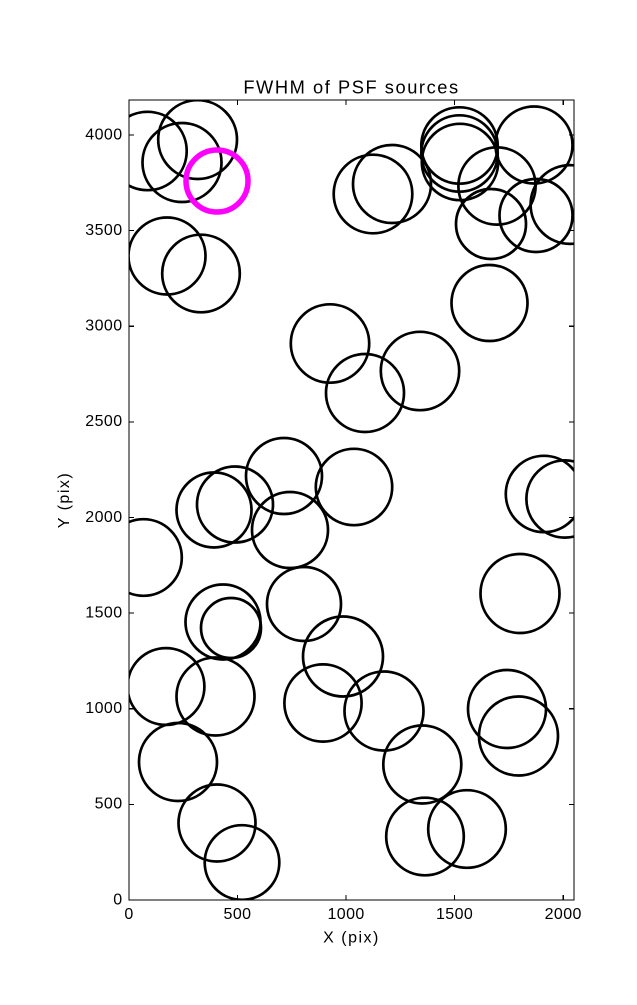 This screenshot has height=1005, width=637. What do you see at coordinates (351, 938) in the screenshot?
I see `svg-text: X (pix)` at bounding box center [351, 938].